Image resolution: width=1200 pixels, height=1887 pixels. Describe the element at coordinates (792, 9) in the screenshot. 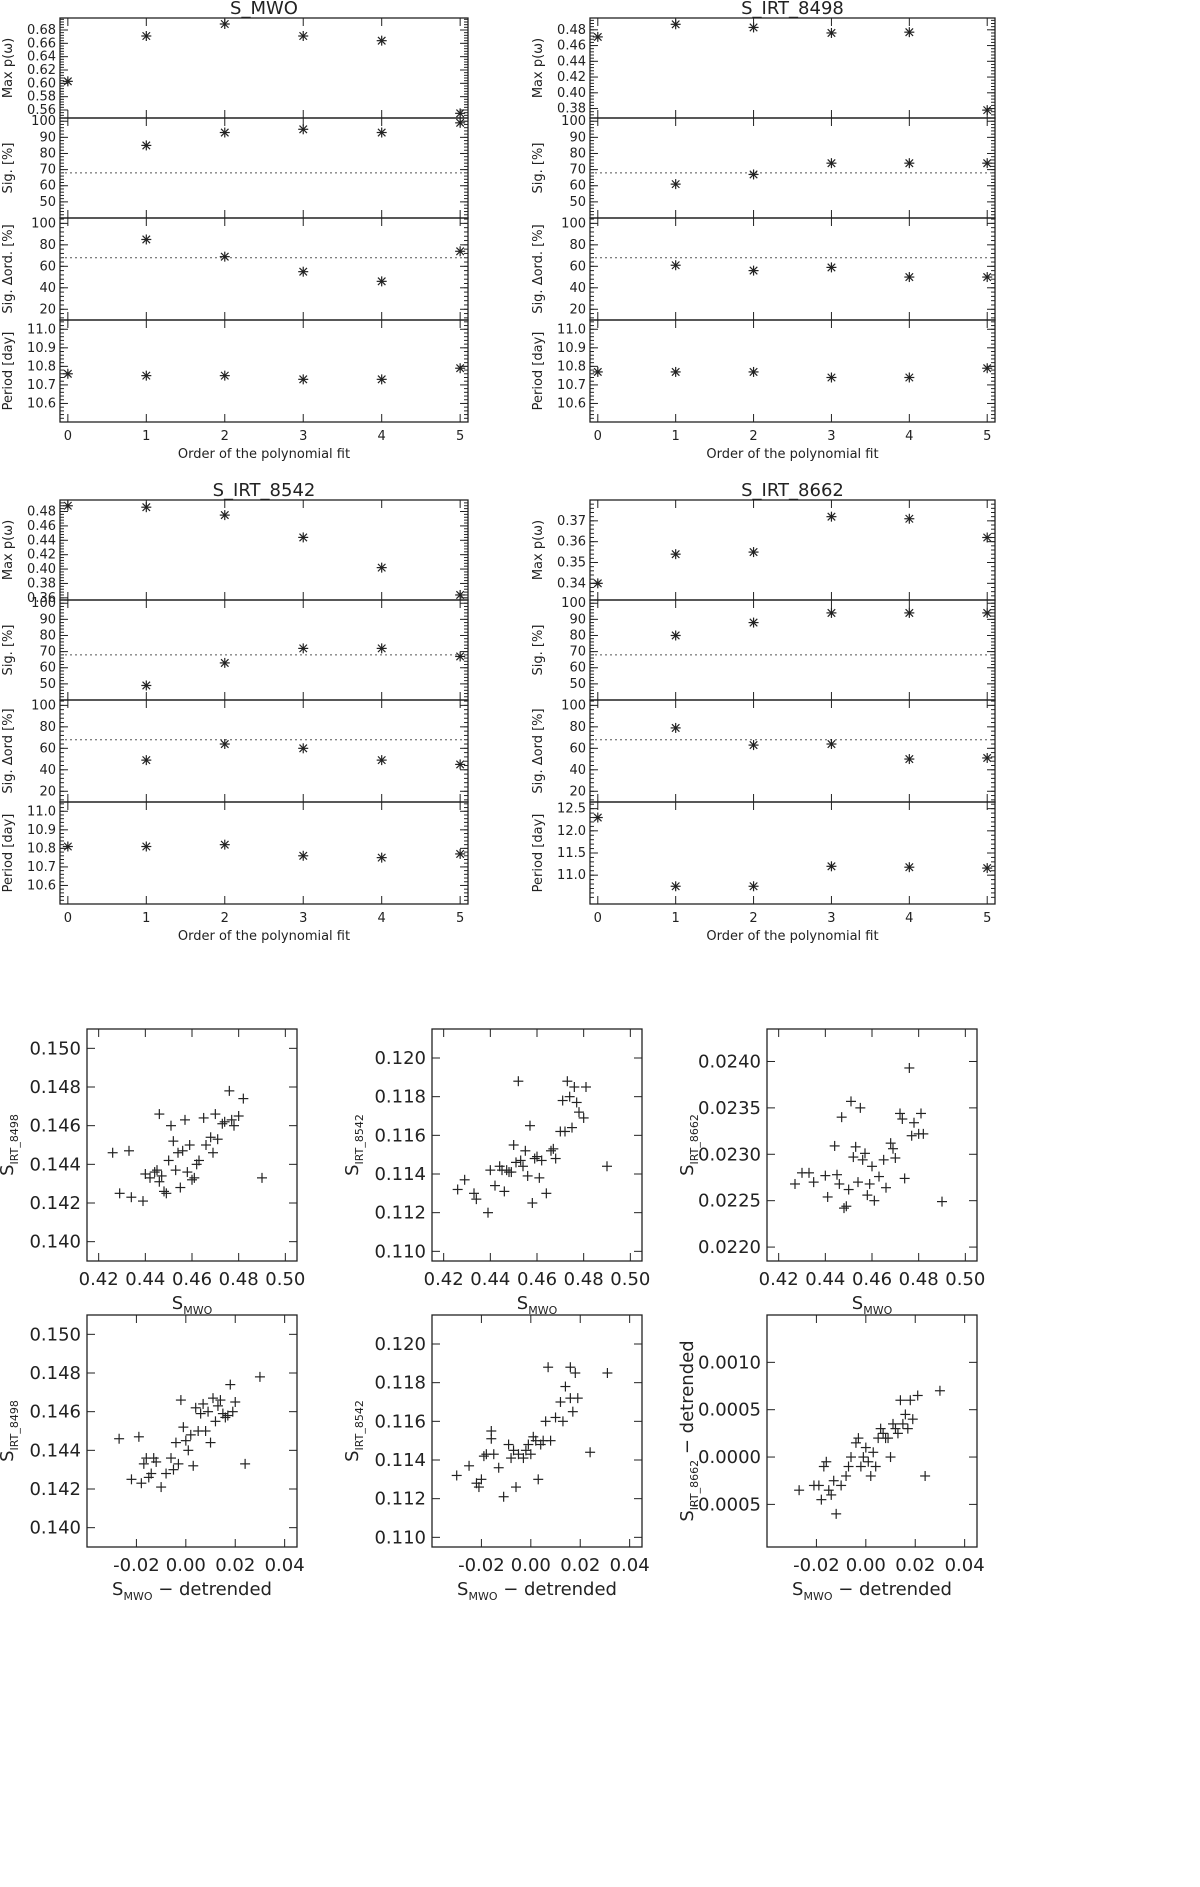

I see `chart-title: S_IRT_8498` at that location.